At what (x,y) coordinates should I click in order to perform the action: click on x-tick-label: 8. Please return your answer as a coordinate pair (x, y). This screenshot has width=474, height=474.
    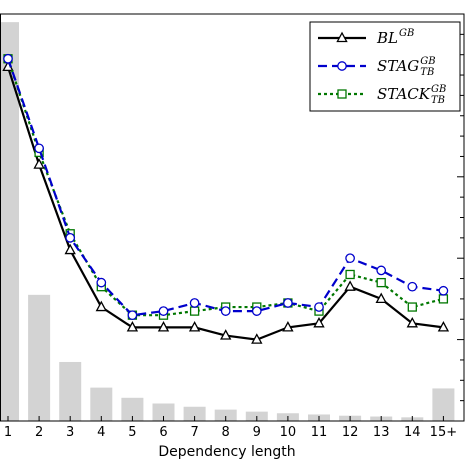
    Looking at the image, I should click on (226, 432).